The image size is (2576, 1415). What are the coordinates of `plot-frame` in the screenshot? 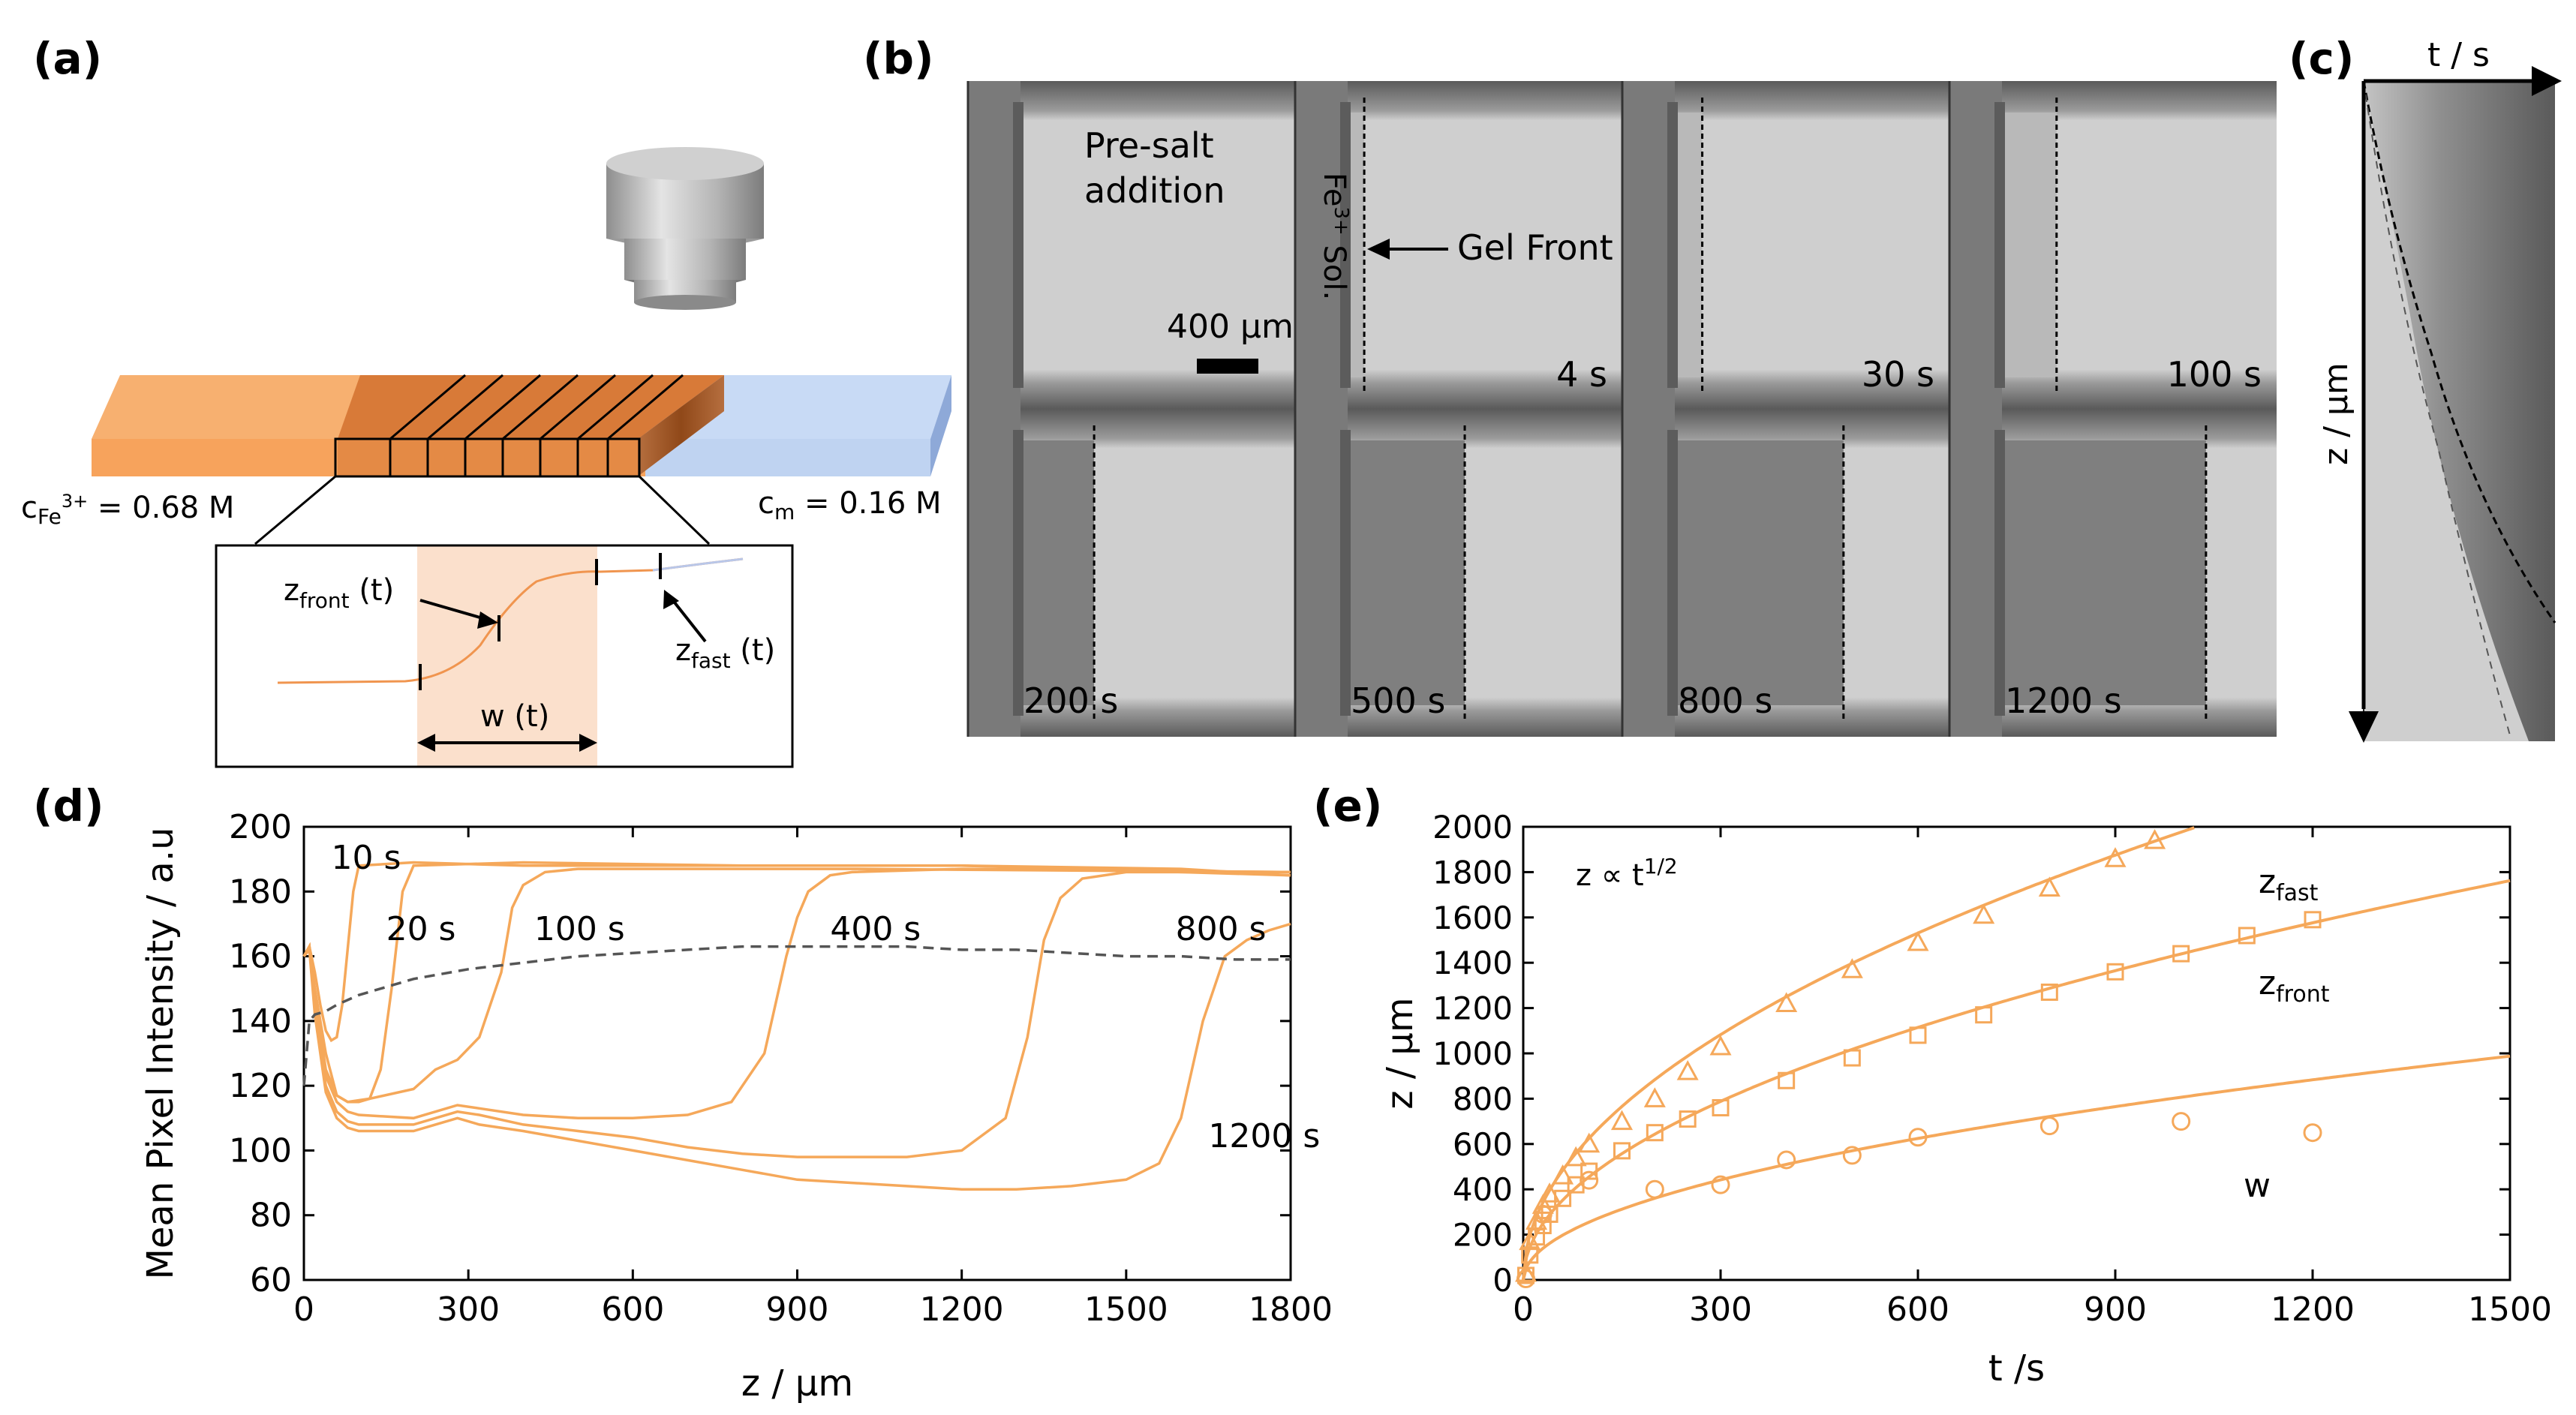 It's located at (2016, 1053).